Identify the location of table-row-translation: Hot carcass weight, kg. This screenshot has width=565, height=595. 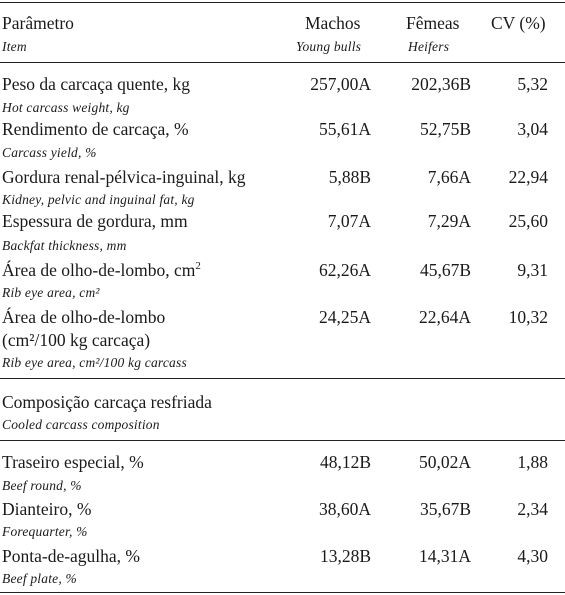
(282, 108).